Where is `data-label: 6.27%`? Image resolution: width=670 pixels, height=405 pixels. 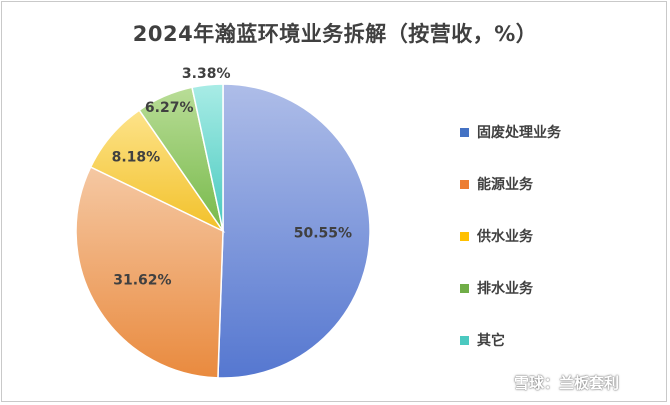
data-label: 6.27% is located at coordinates (169, 108).